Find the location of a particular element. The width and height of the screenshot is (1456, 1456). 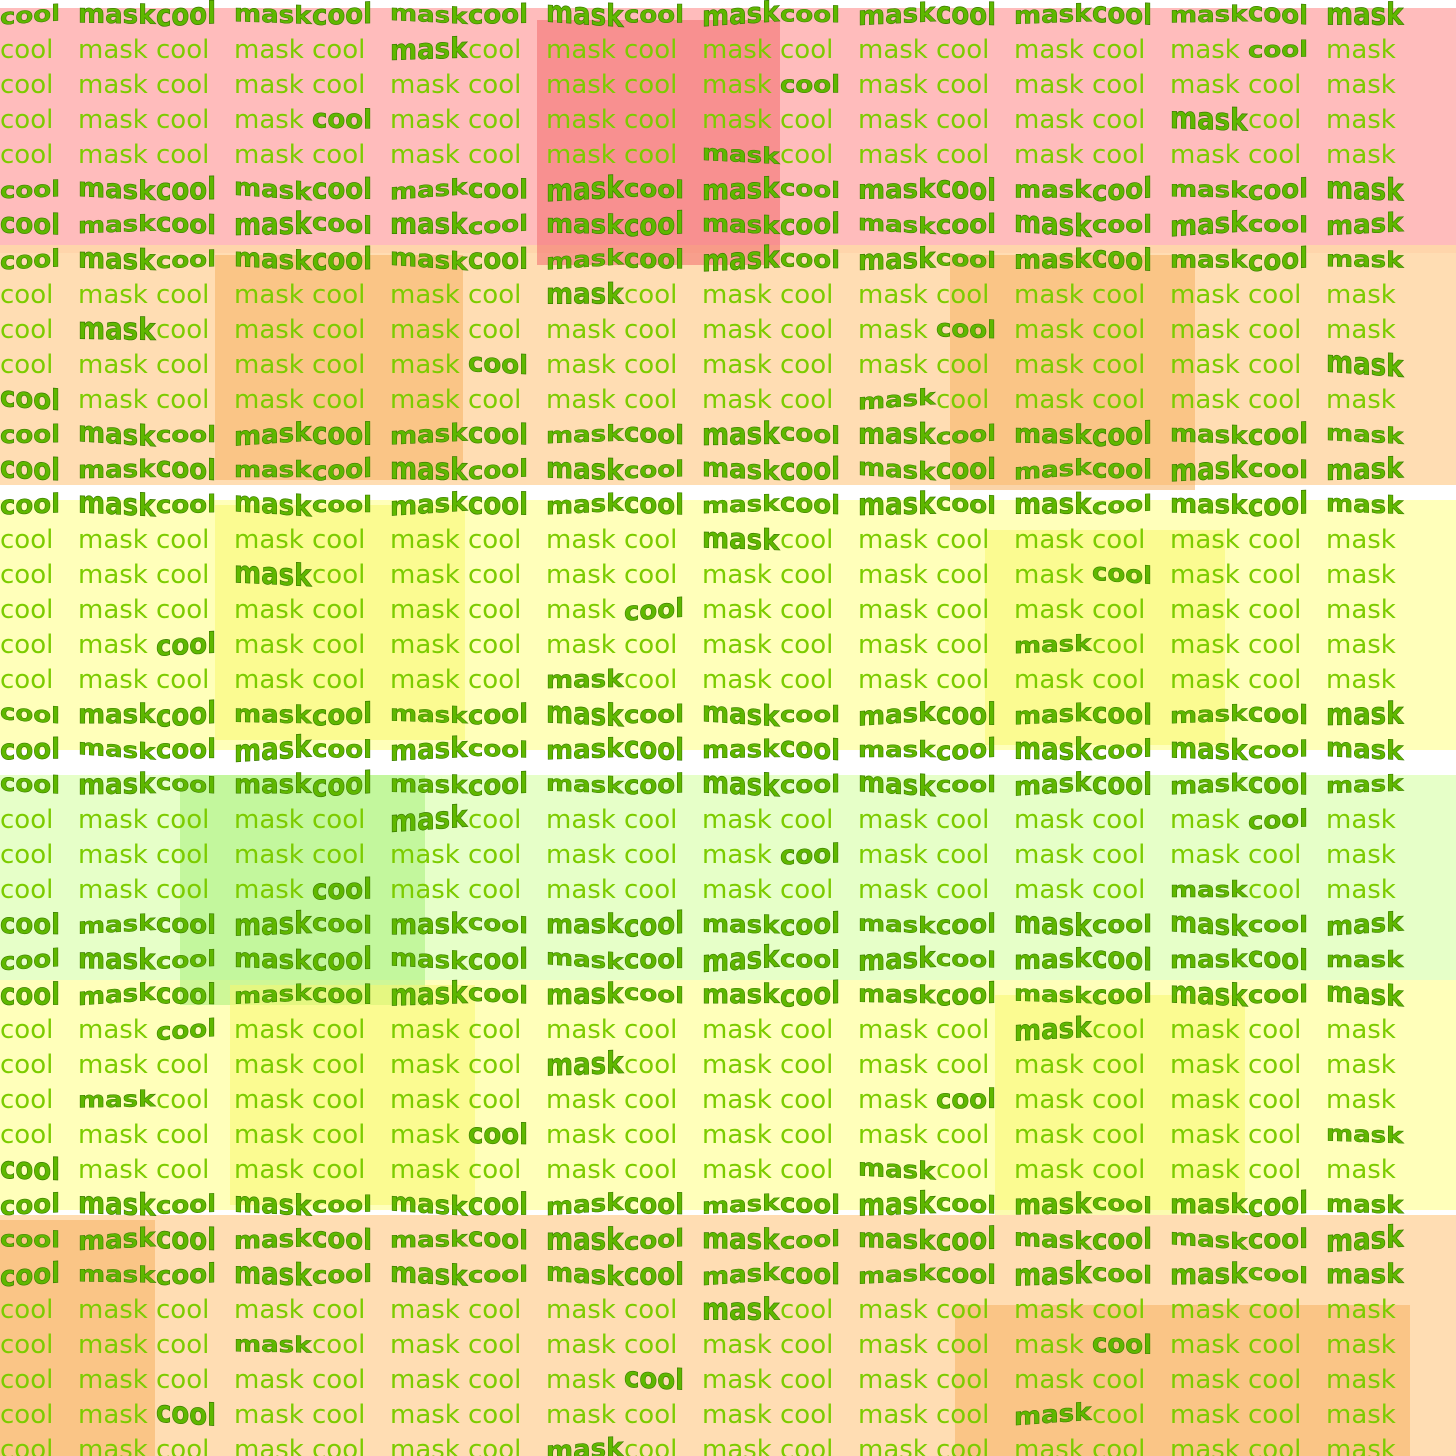

yellow-patch-lower-right is located at coordinates (1120, 1105).